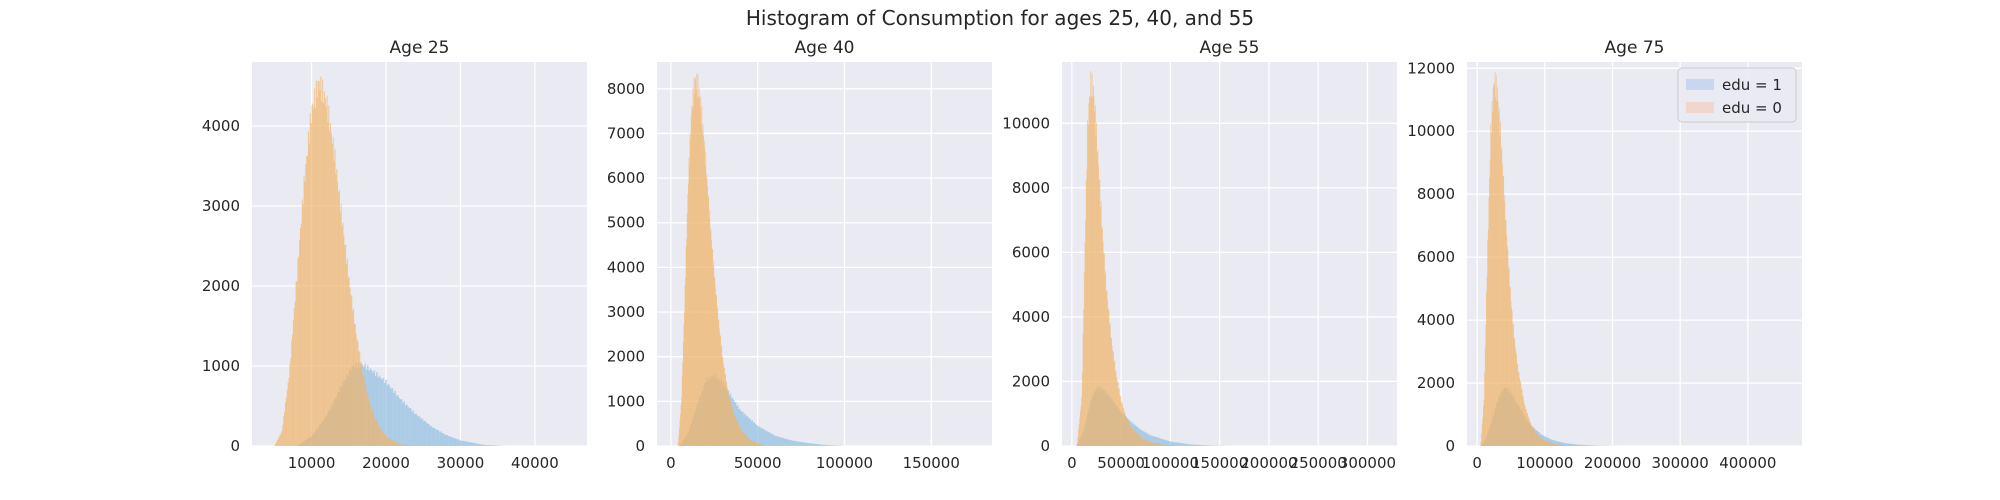 This screenshot has width=2000, height=500. I want to click on histogram-bars, so click(761, 259).